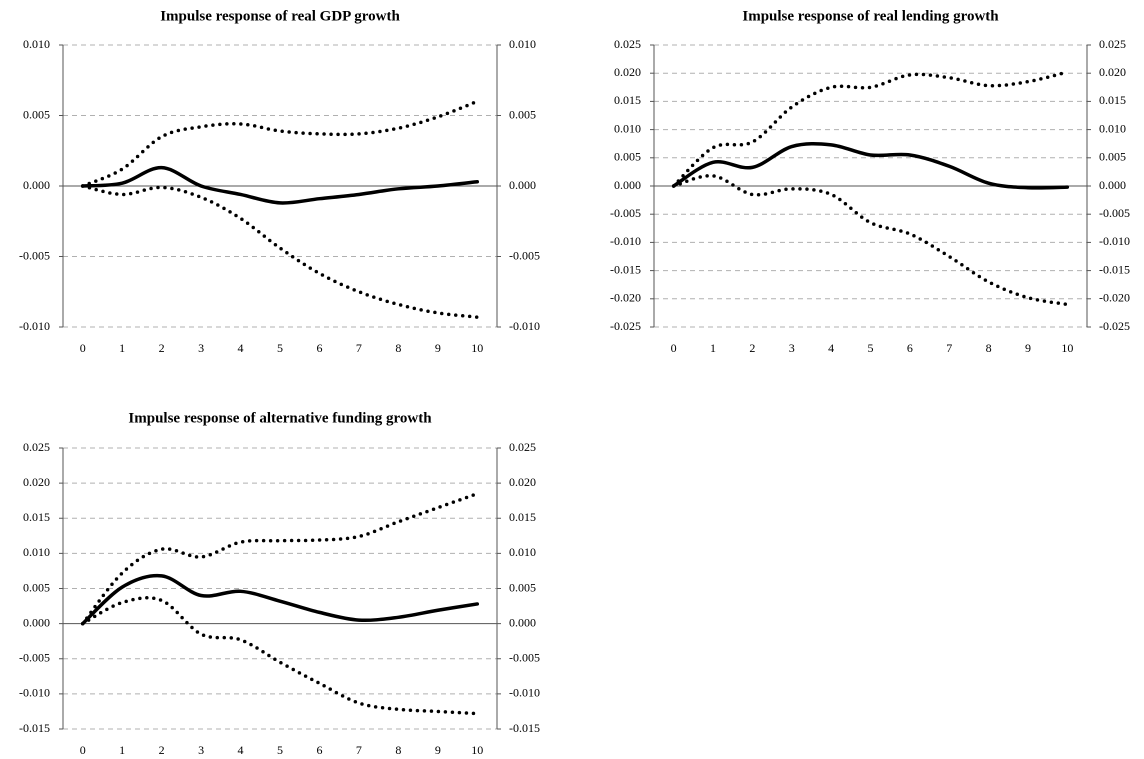 Image resolution: width=1144 pixels, height=759 pixels. I want to click on chart-title: Impulse response of real GDP growth, so click(280, 16).